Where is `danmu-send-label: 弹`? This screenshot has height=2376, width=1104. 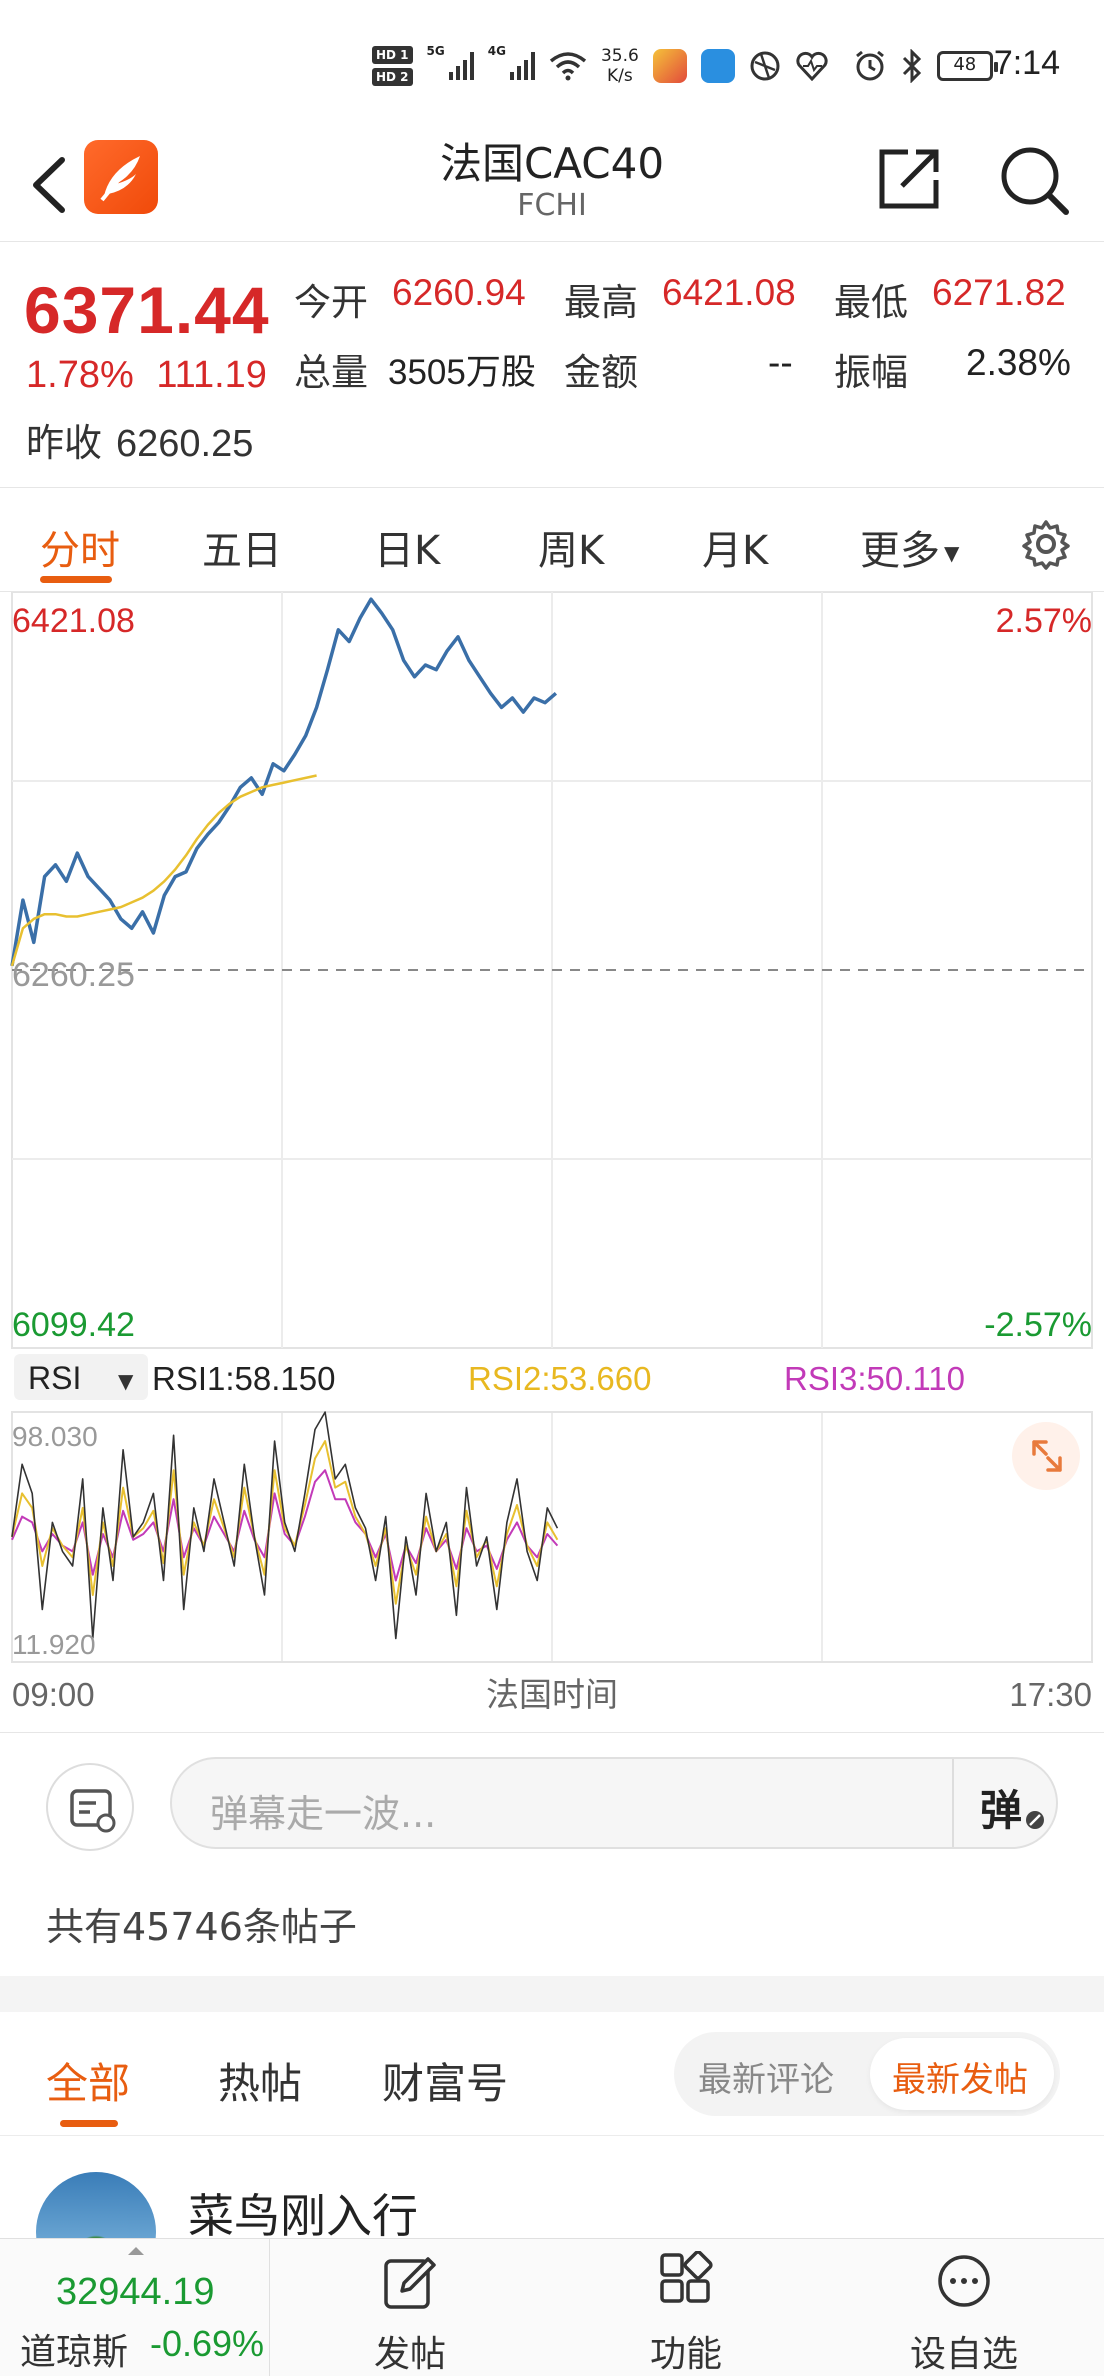 danmu-send-label: 弹 is located at coordinates (1001, 1810).